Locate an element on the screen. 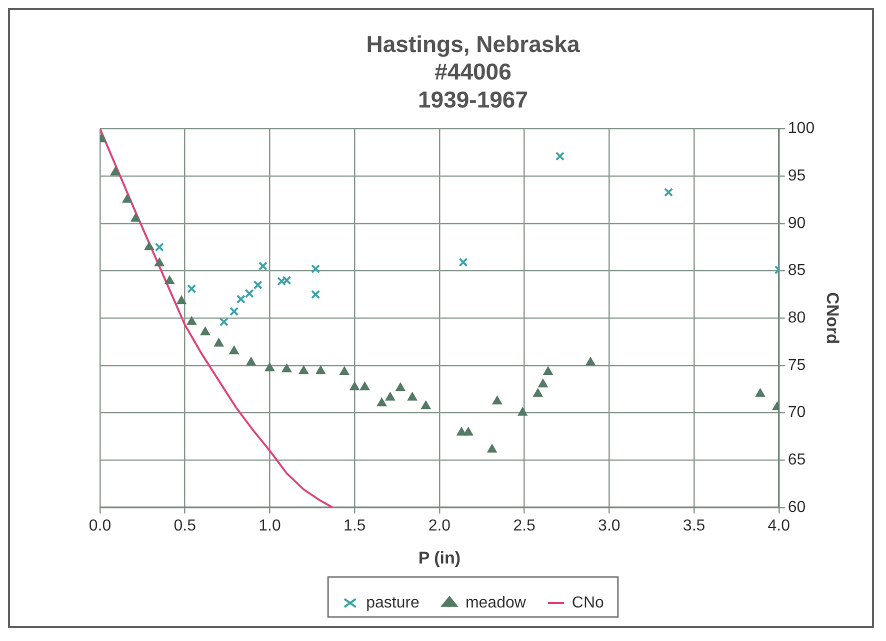 This screenshot has width=886, height=641. y2-tick-label: 90 is located at coordinates (797, 223).